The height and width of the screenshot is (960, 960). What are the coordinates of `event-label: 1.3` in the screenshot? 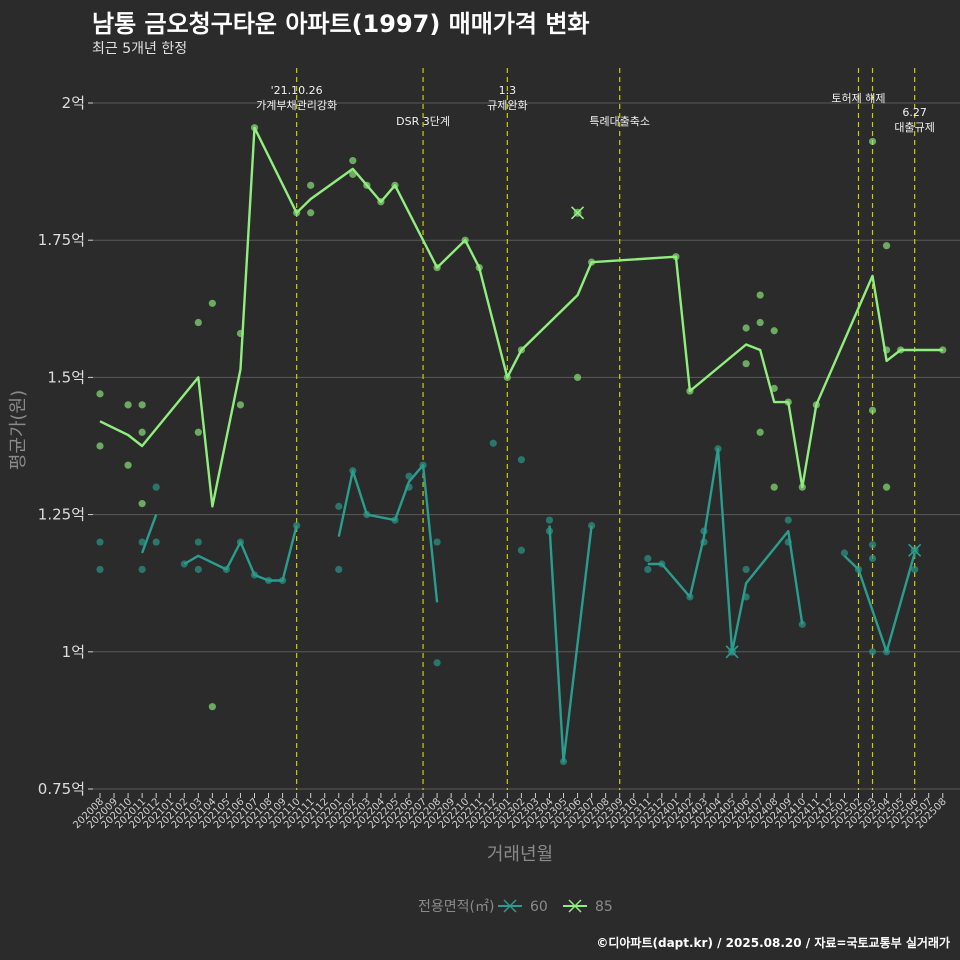 It's located at (508, 90).